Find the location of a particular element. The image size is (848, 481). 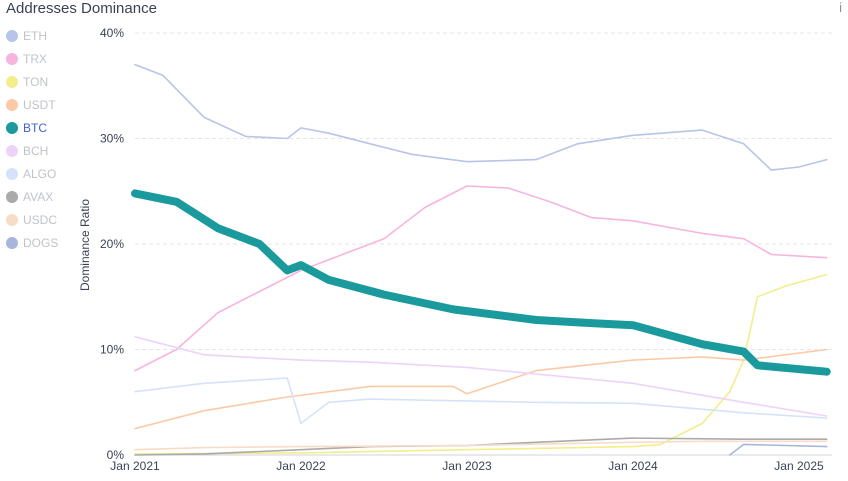

series-line-algo is located at coordinates (481, 401).